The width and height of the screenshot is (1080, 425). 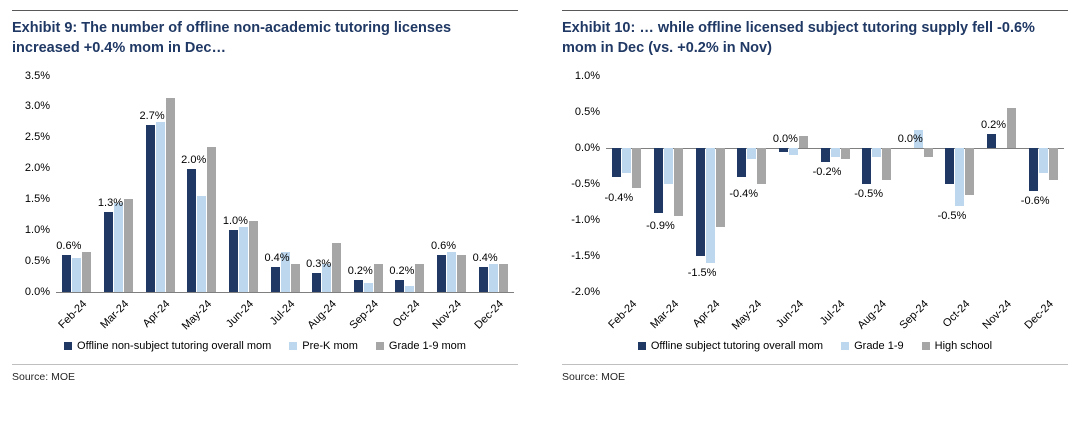 I want to click on legend-swatch, so click(x=379, y=346).